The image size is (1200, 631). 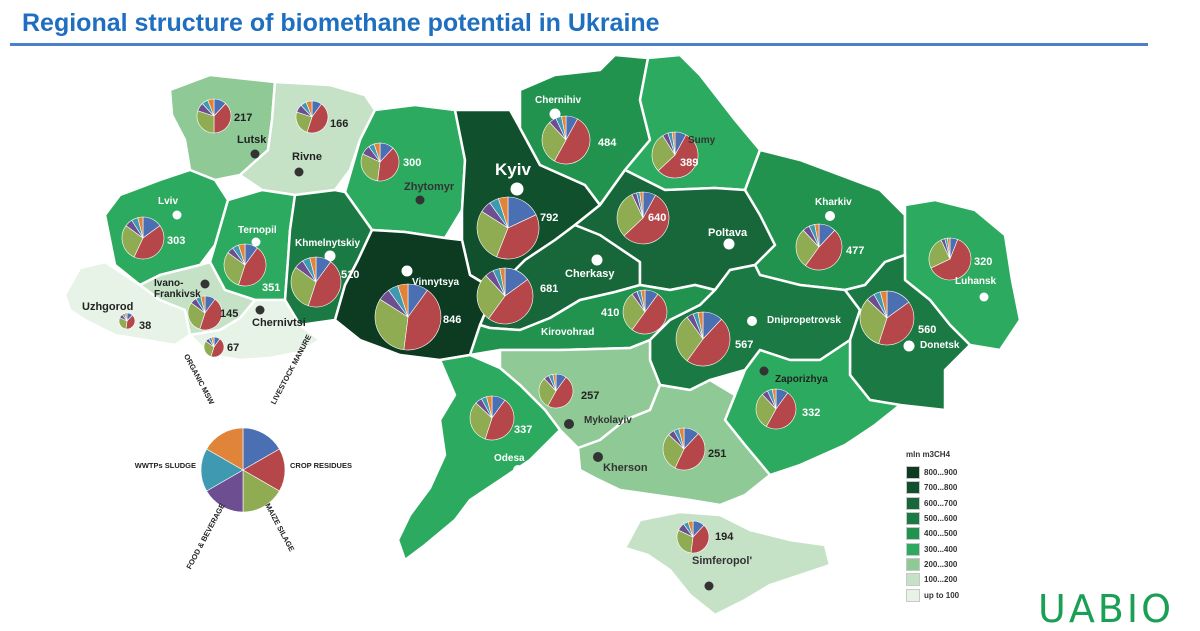 I want to click on region-value-label: 510, so click(x=350, y=275).